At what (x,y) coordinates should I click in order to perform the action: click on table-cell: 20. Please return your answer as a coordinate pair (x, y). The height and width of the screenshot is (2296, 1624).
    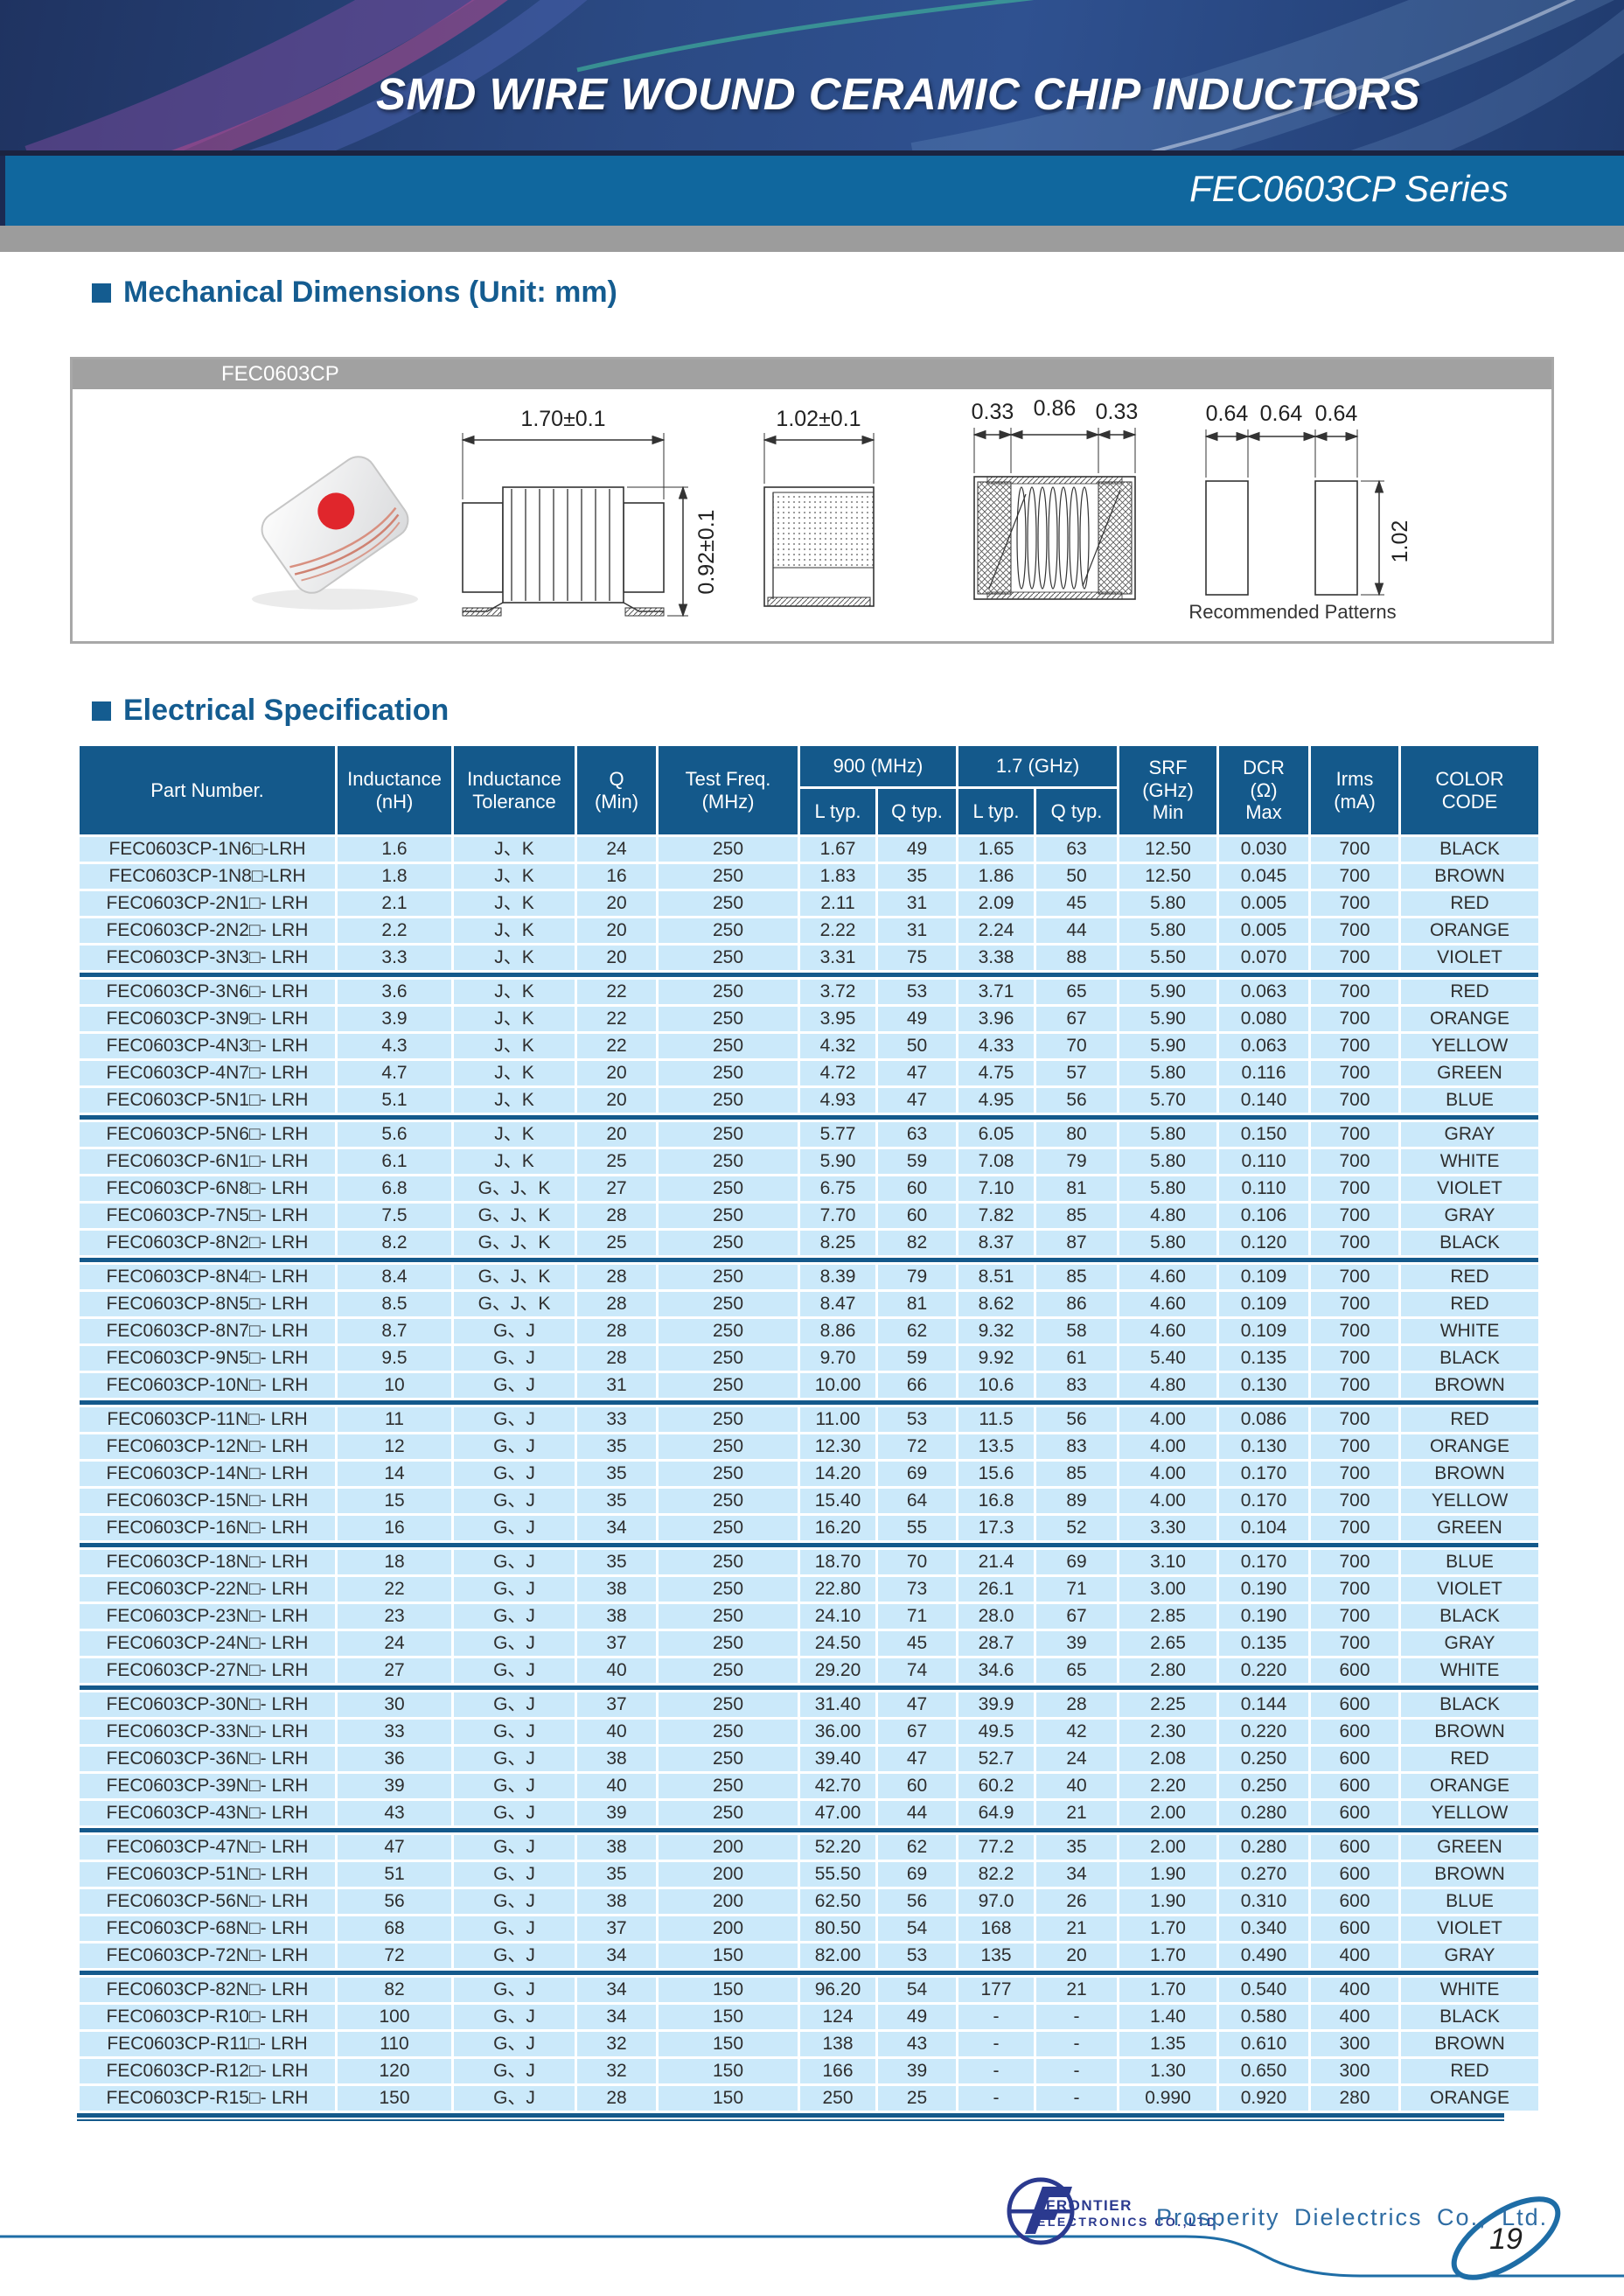
    Looking at the image, I should click on (616, 904).